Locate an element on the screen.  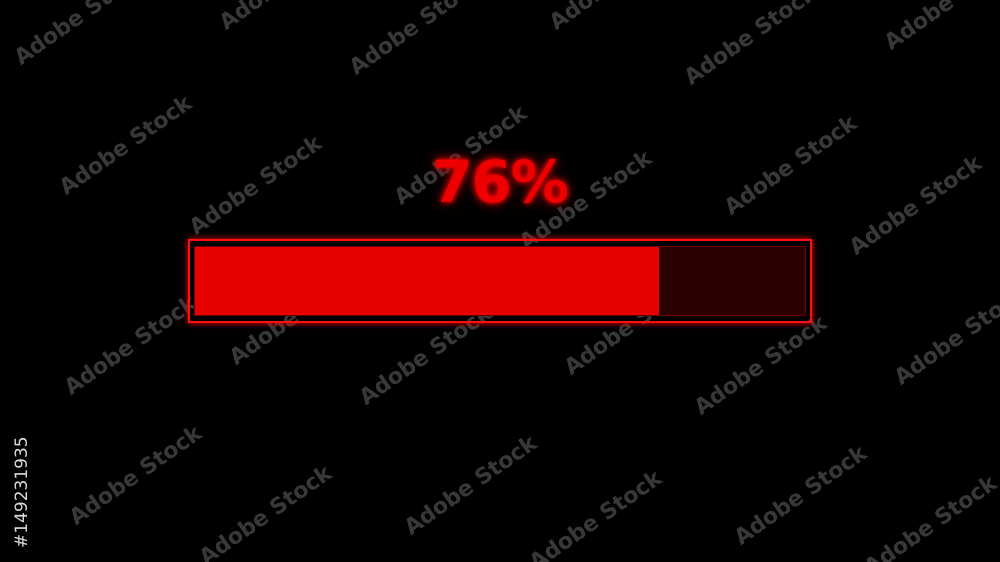
progress-fill is located at coordinates (427, 281).